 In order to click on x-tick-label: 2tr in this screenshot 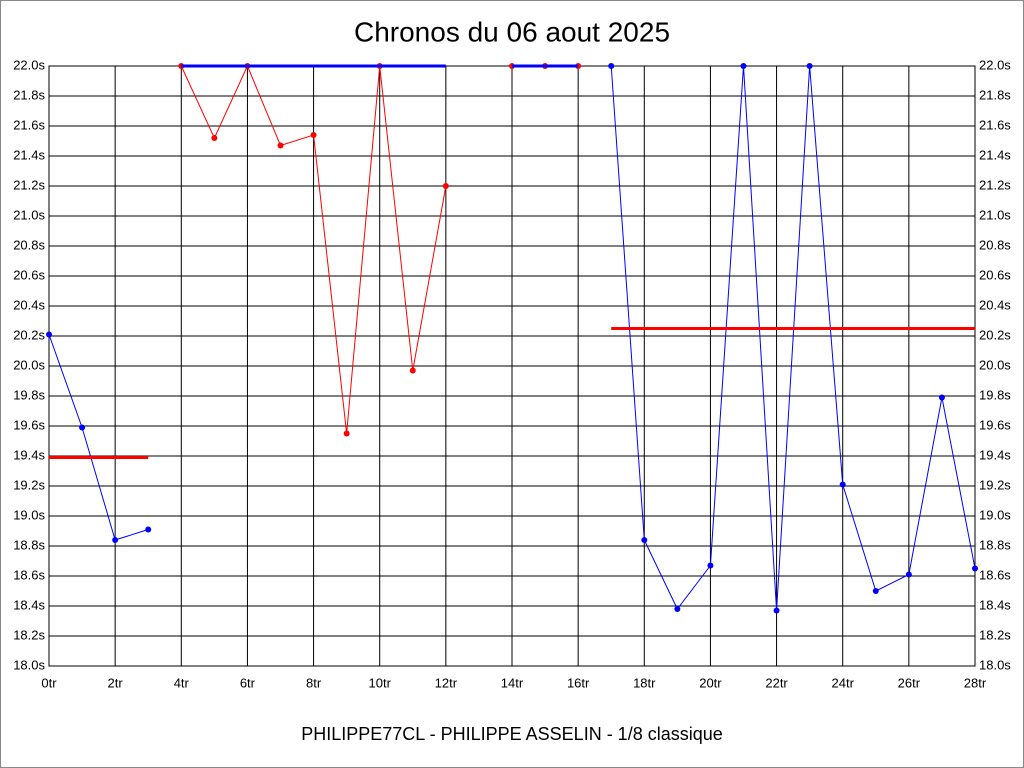, I will do `click(116, 682)`.